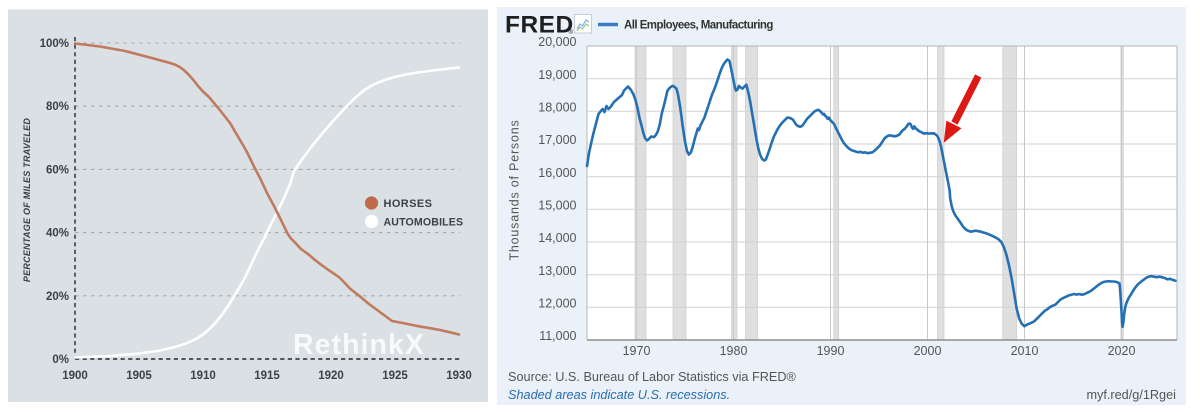  What do you see at coordinates (928, 351) in the screenshot?
I see `svg-text: 2000` at bounding box center [928, 351].